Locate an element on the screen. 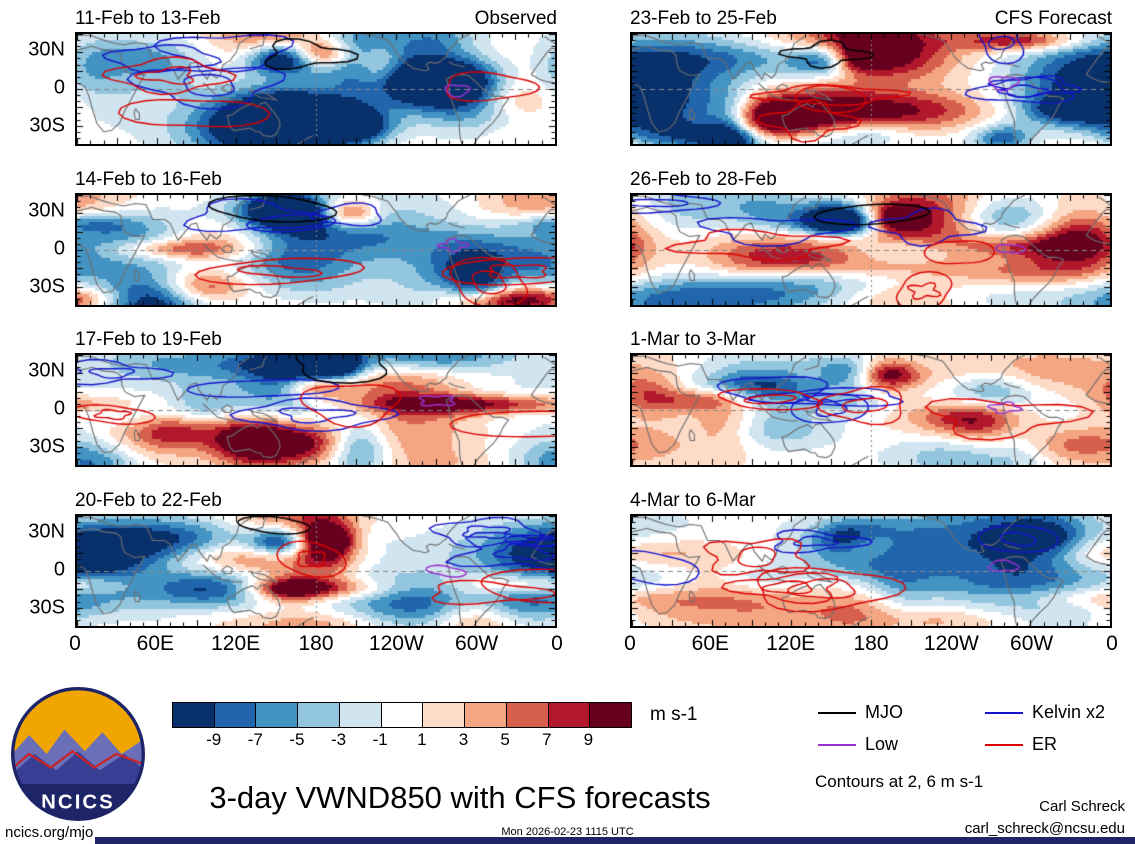  panel-title: 26-Feb to 28-Feb is located at coordinates (703, 179).